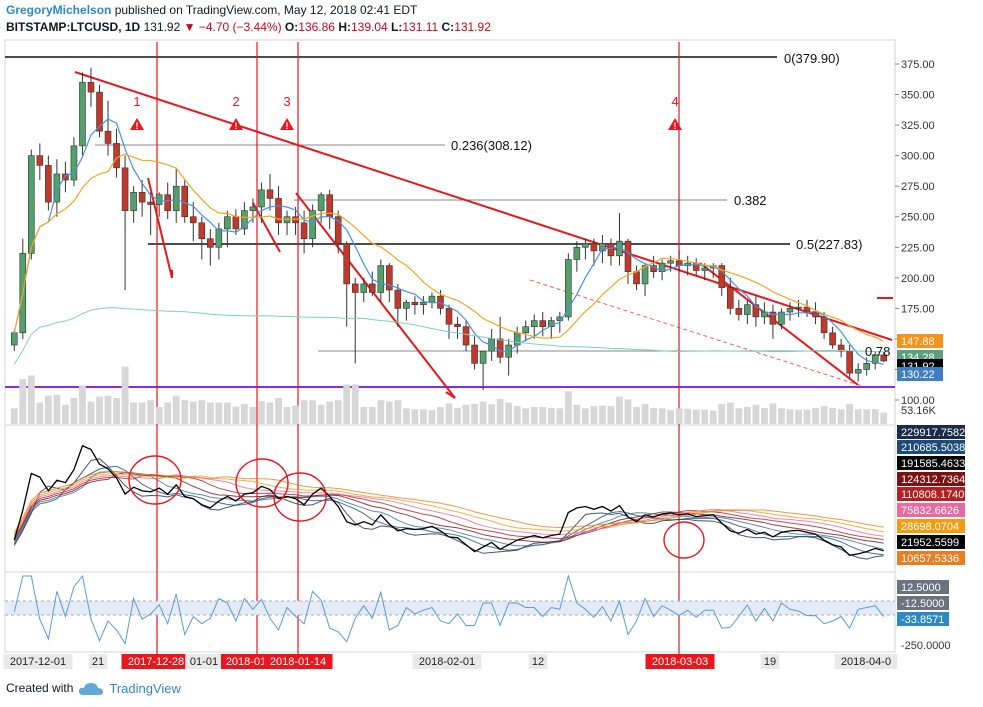  I want to click on marker-number: 1, so click(136, 101).